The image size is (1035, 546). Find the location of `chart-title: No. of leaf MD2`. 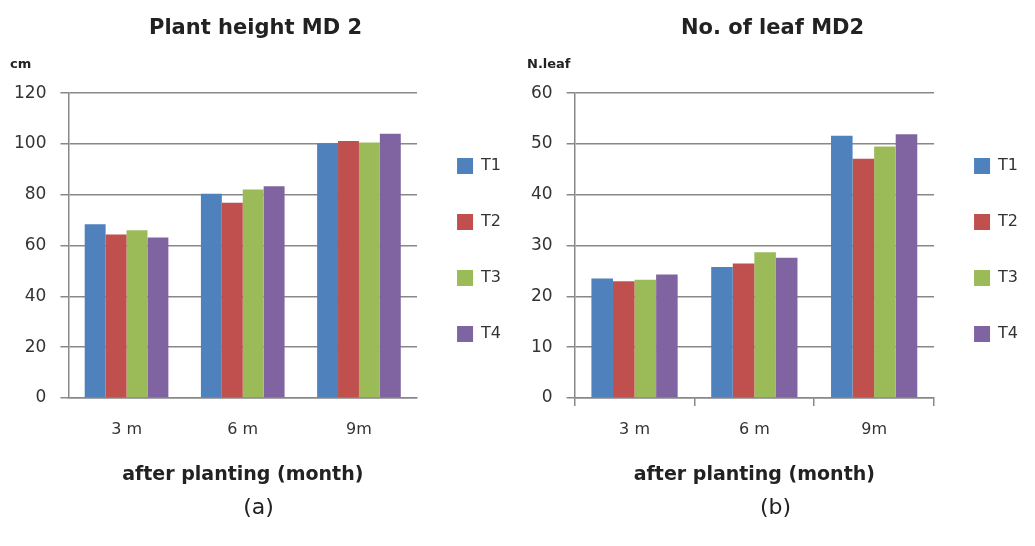

chart-title: No. of leaf MD2 is located at coordinates (772, 27).